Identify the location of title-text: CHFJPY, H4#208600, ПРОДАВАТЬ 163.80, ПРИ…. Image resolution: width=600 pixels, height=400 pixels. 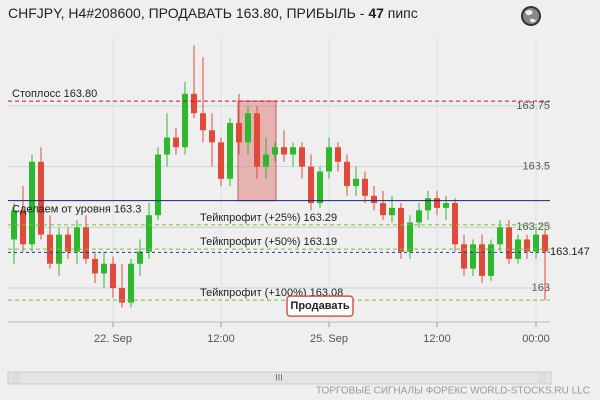
(188, 13).